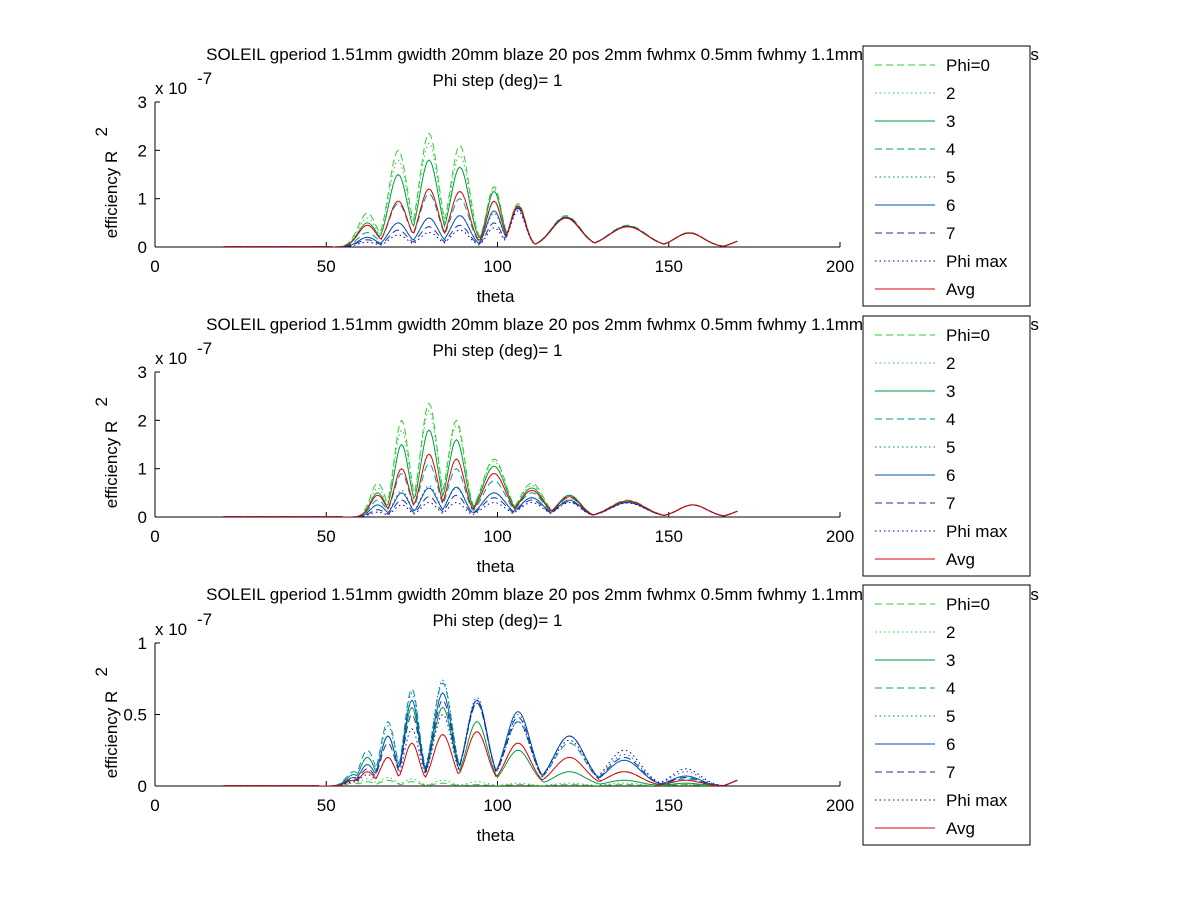 This screenshot has width=1200, height=901. I want to click on series-line-phi-max, so click(480, 742).